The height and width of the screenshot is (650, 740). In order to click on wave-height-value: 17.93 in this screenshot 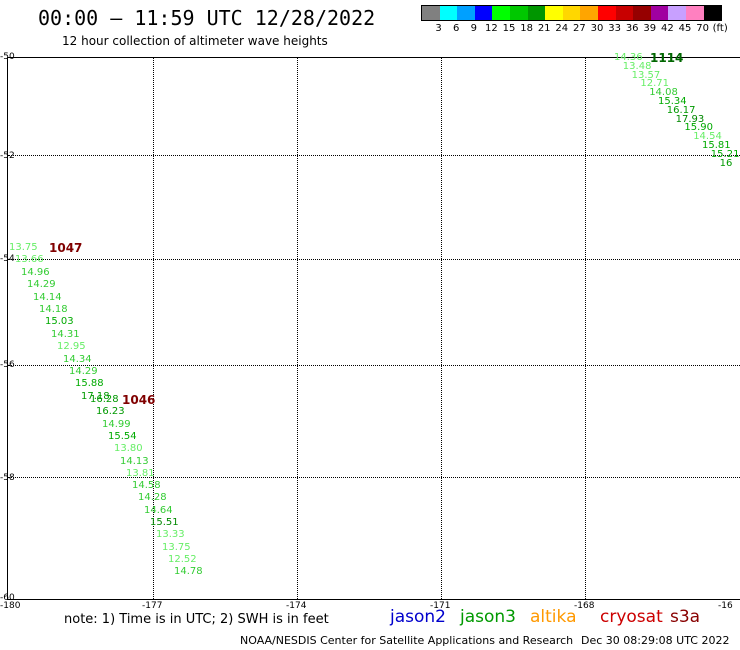, I will do `click(690, 119)`.